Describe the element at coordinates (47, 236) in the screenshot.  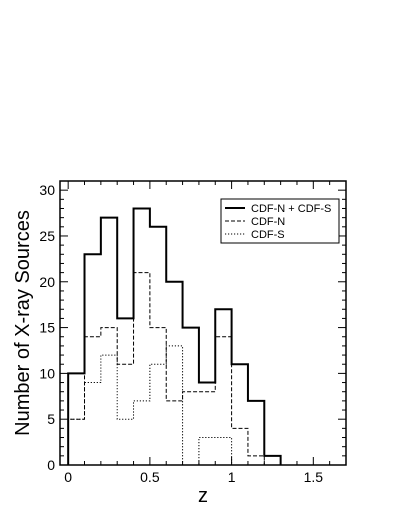
I see `y-tick-label: 25` at that location.